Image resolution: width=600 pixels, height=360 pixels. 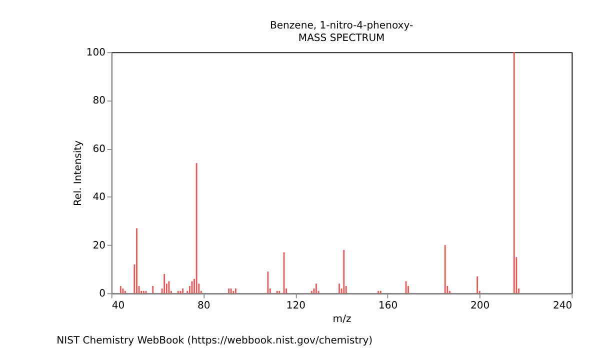 I want to click on y-tick-label: 100, so click(x=96, y=52).